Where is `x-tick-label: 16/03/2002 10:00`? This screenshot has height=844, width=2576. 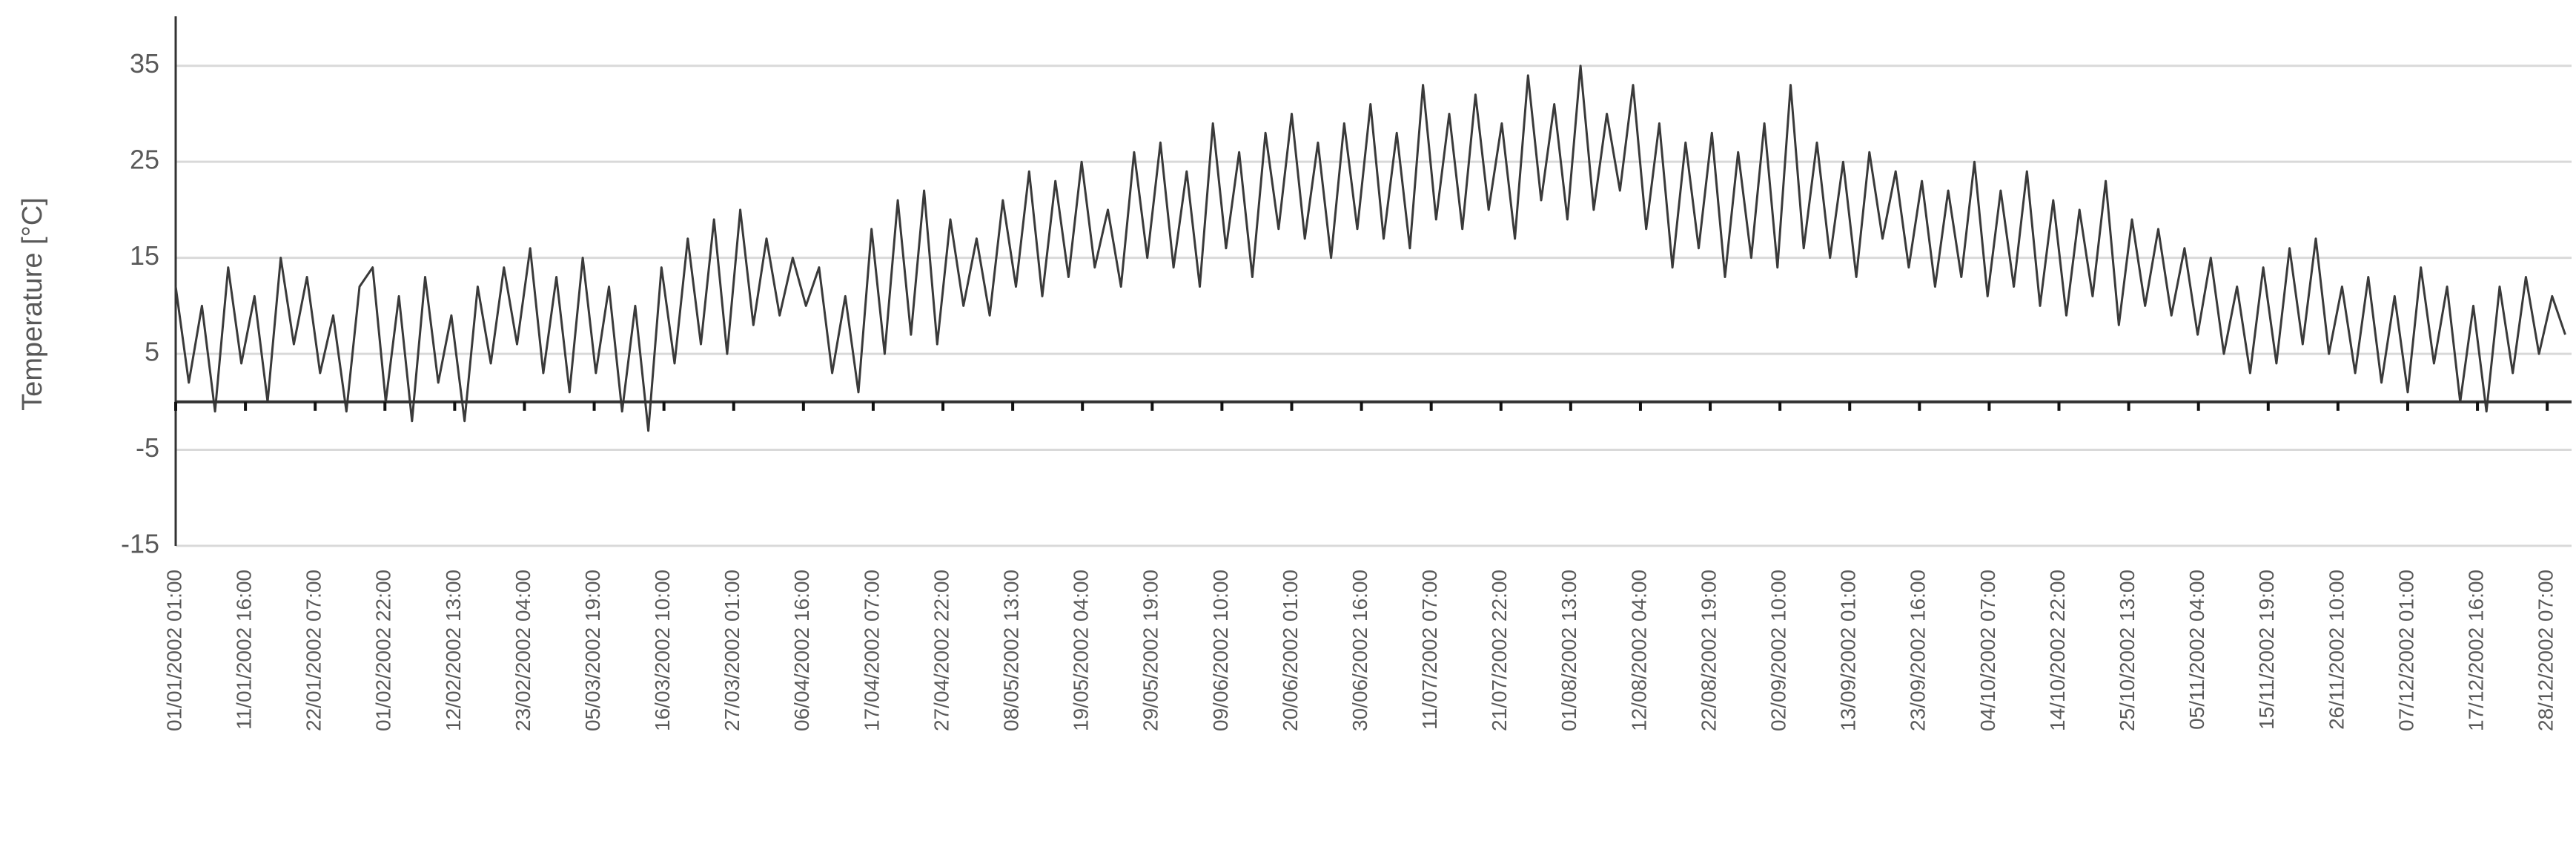 x-tick-label: 16/03/2002 10:00 is located at coordinates (662, 650).